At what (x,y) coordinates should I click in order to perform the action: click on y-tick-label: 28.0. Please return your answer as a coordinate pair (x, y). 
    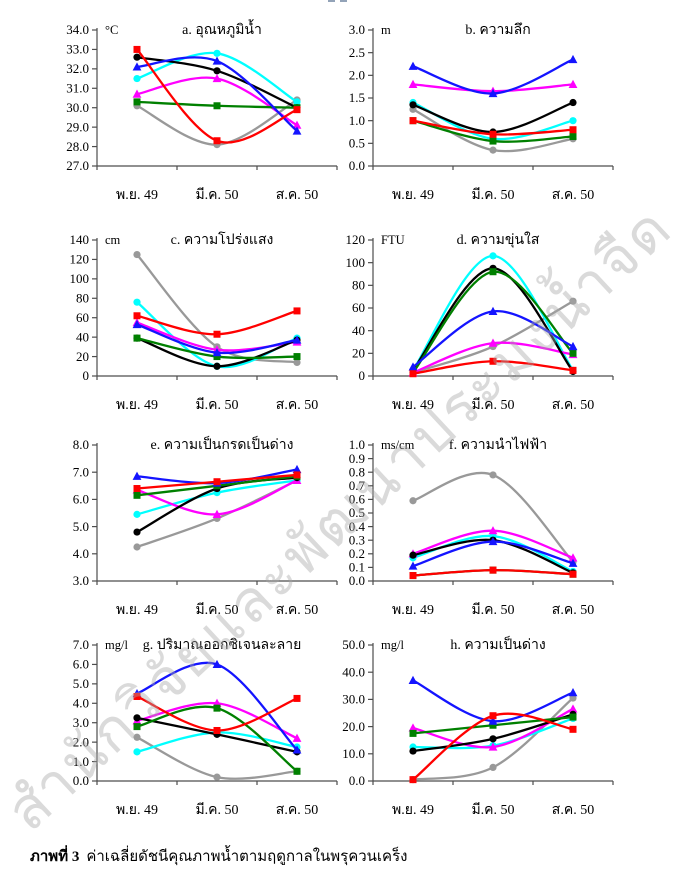
    Looking at the image, I should click on (77, 146).